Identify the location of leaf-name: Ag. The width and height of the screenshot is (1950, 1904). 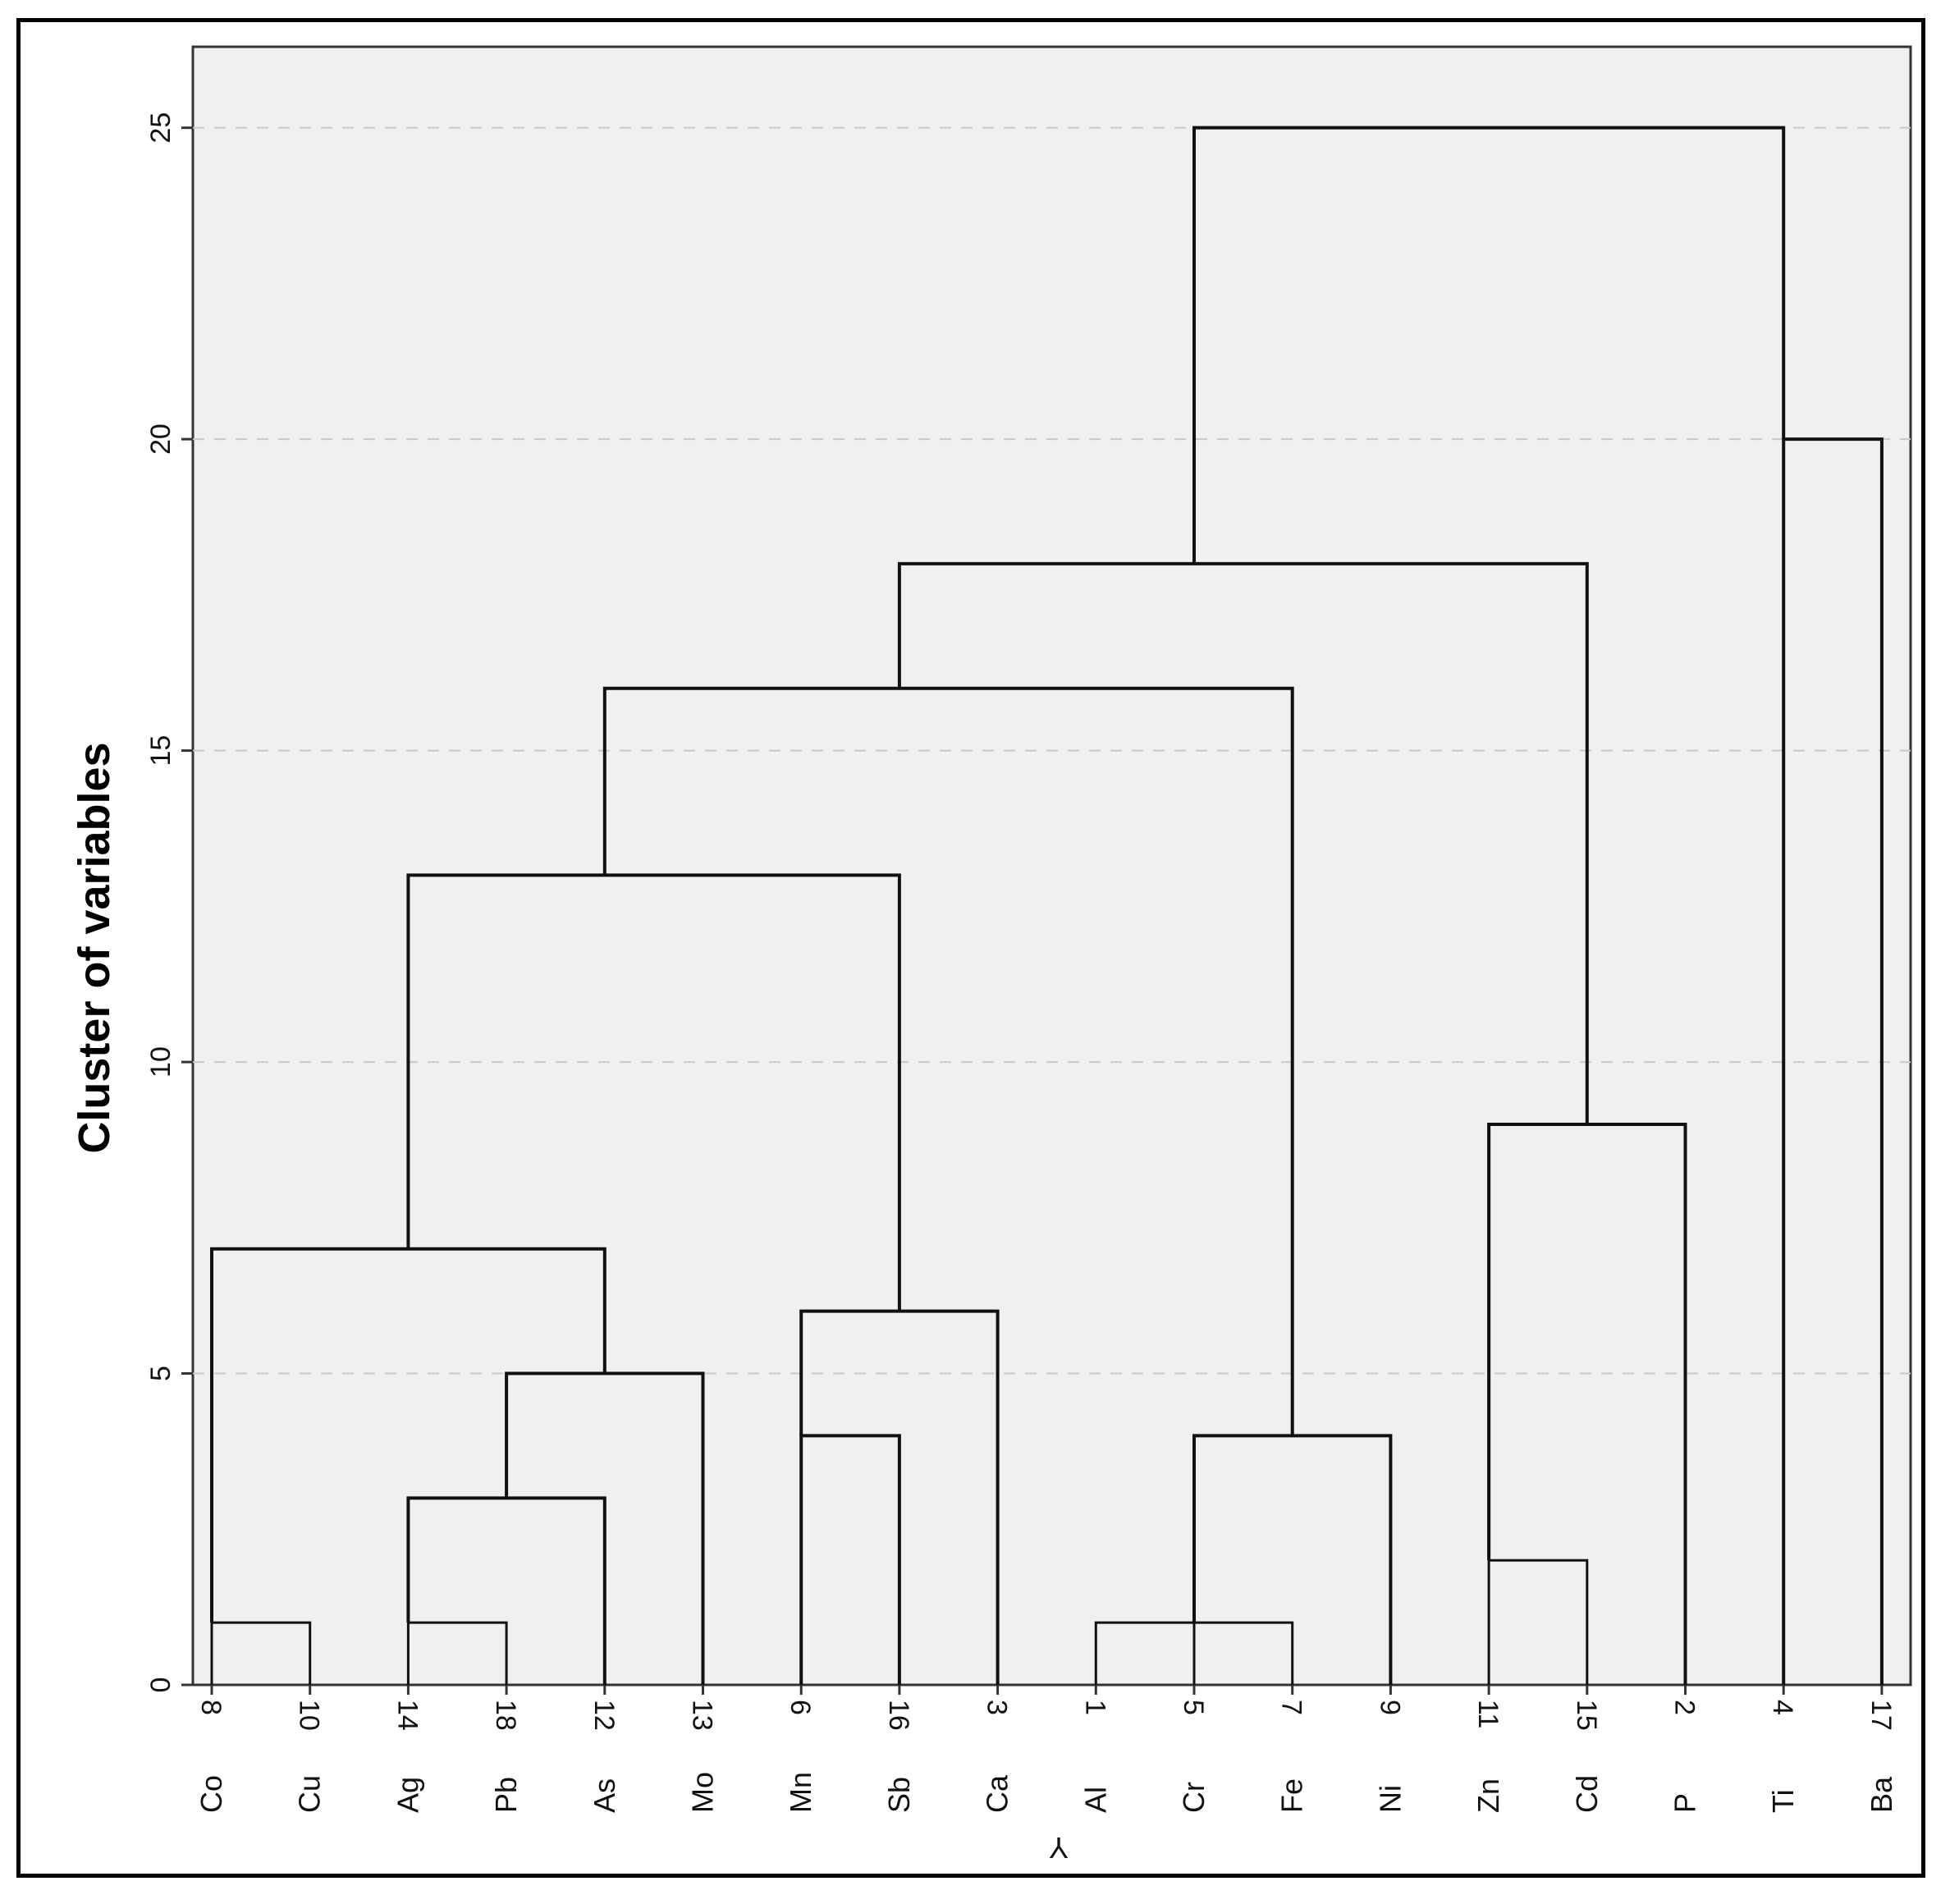
(407, 1795).